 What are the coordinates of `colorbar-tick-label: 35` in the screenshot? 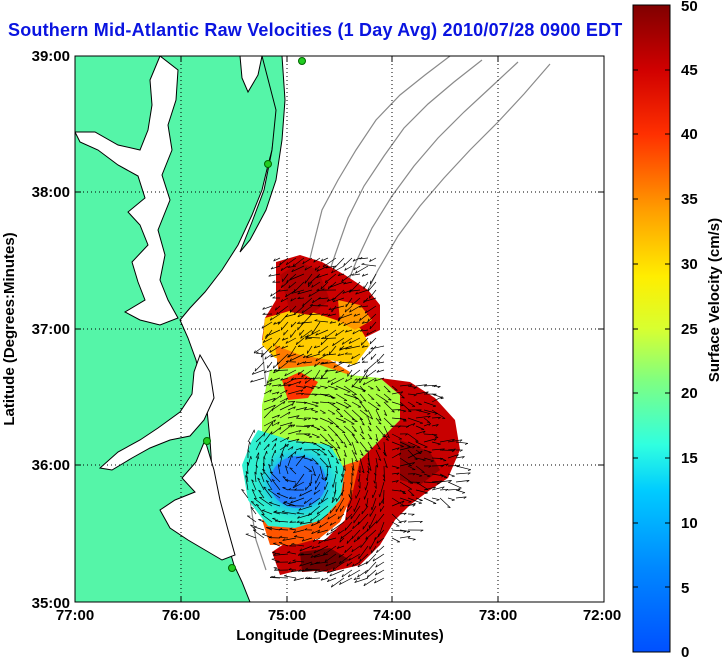 It's located at (689, 199).